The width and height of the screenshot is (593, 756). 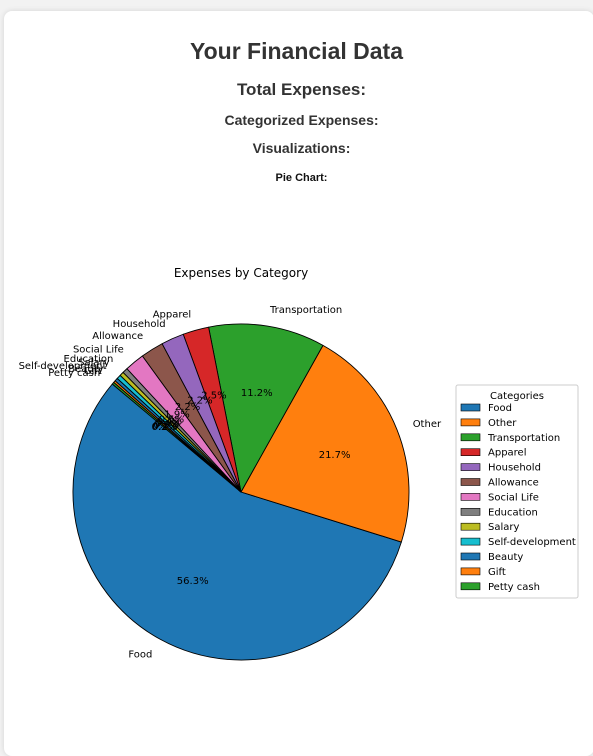 I want to click on legend-swatch-gift, so click(x=470, y=571).